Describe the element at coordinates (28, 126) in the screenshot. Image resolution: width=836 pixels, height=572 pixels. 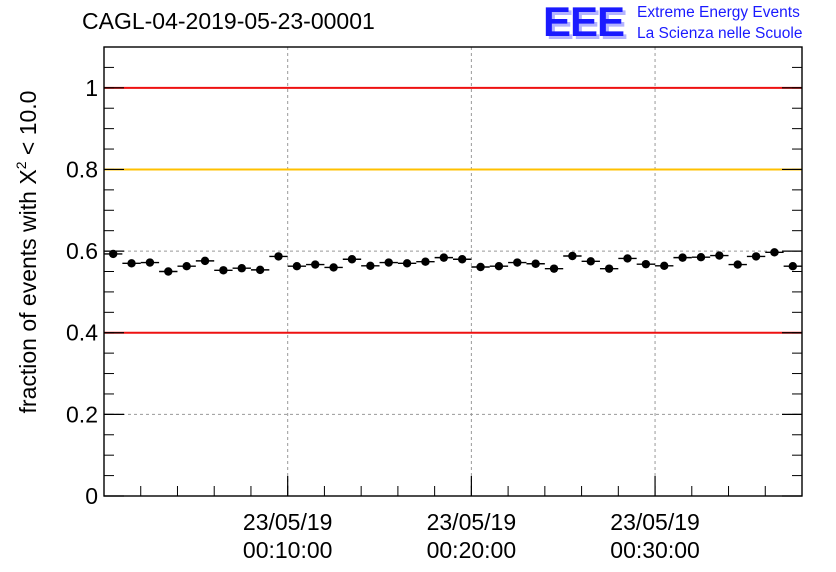
I see `y-axis-label-suffix: < 10.0` at that location.